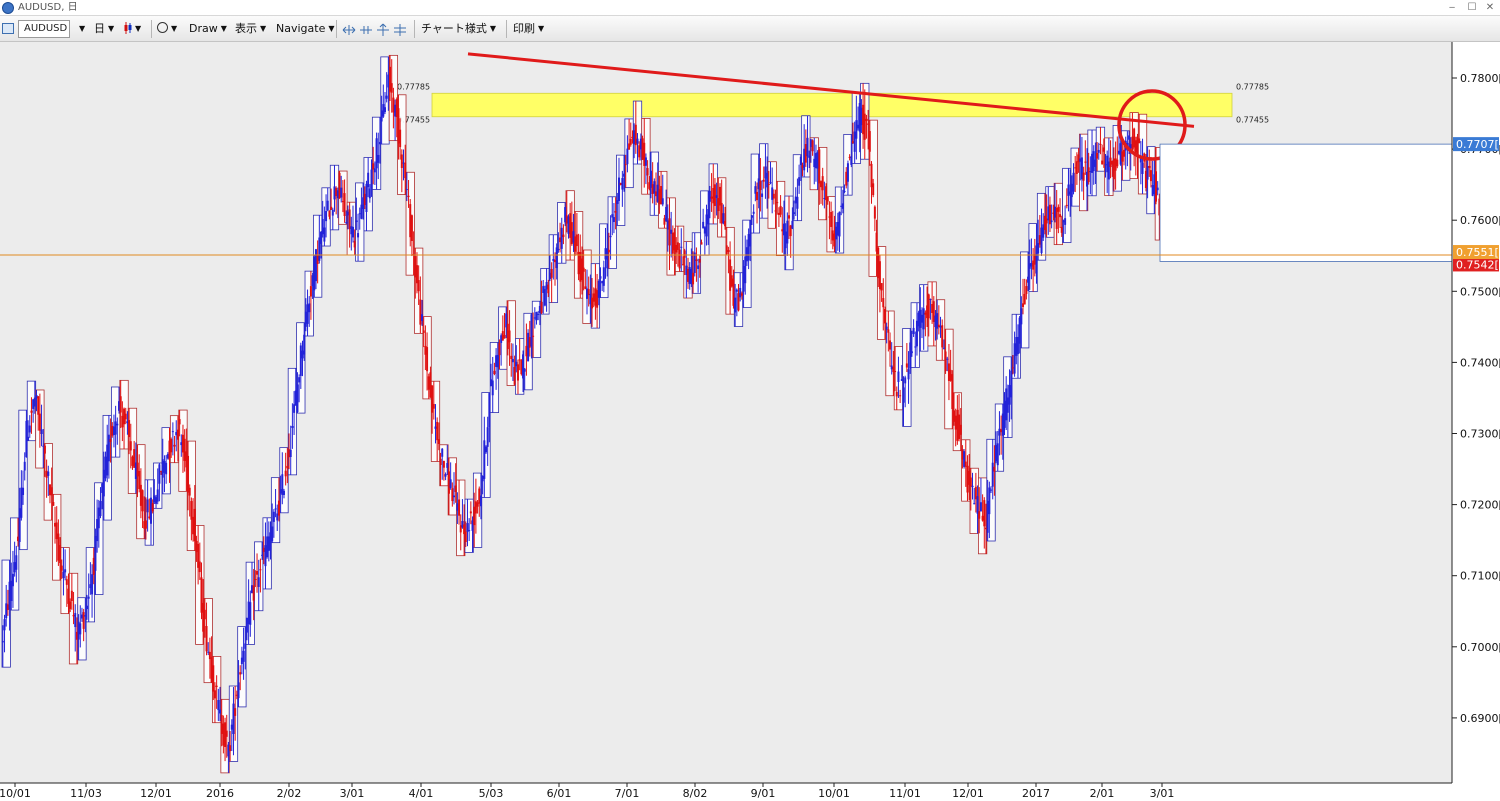  Describe the element at coordinates (1452, 7) in the screenshot. I see `minimize-icon: ‒` at that location.